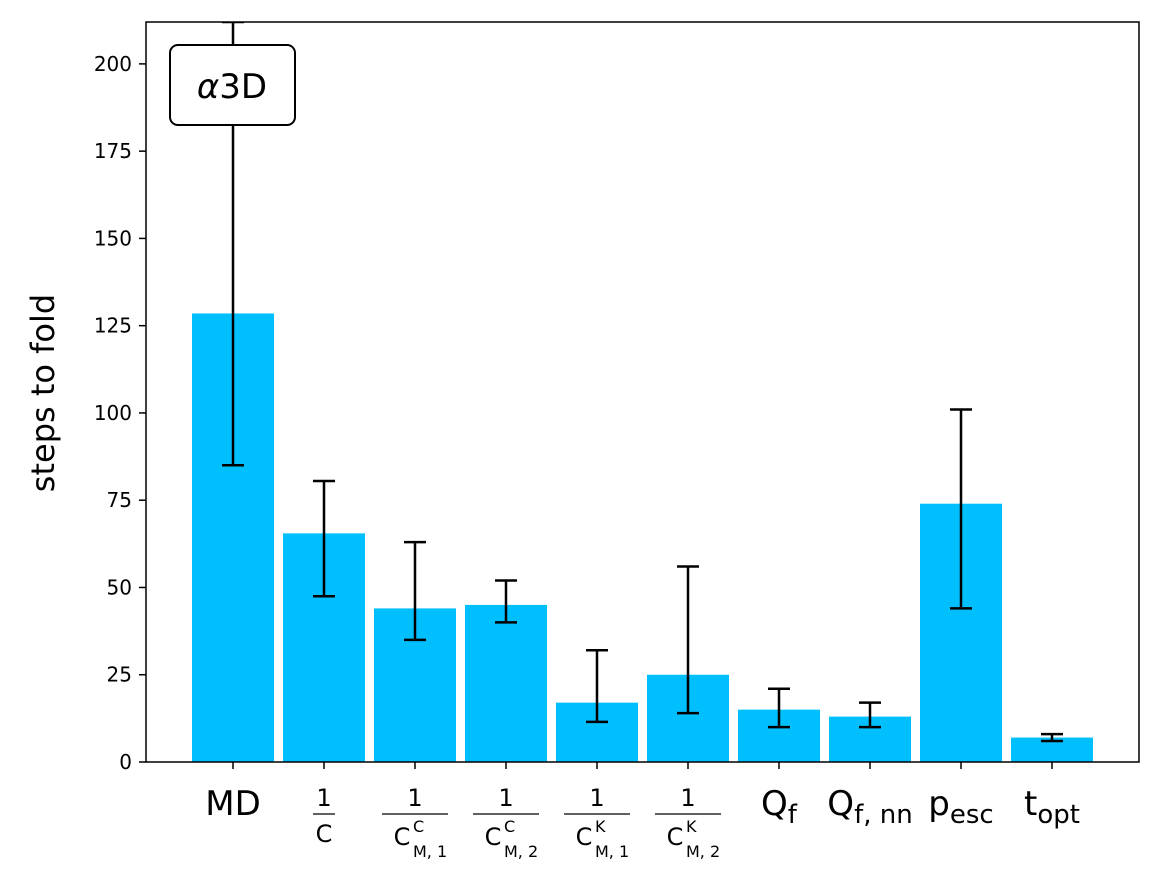 The image size is (1161, 882). What do you see at coordinates (243, 87) in the screenshot?
I see `annotation-plain: 3D` at bounding box center [243, 87].